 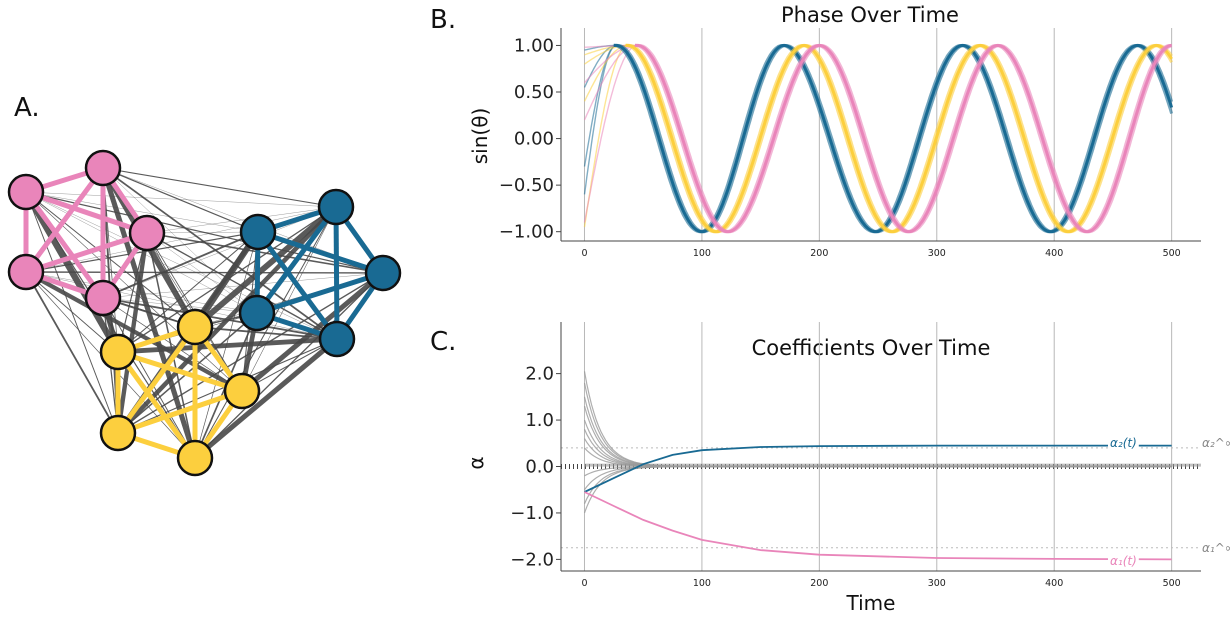 What do you see at coordinates (476, 462) in the screenshot?
I see `coefficients-y-axis-label: α` at bounding box center [476, 462].